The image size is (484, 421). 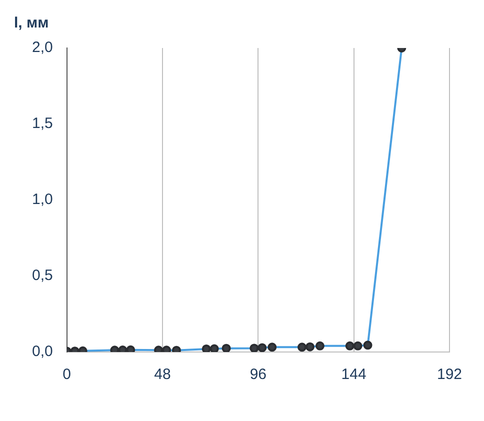 What do you see at coordinates (42, 351) in the screenshot?
I see `y-tick-label: 0,0` at bounding box center [42, 351].